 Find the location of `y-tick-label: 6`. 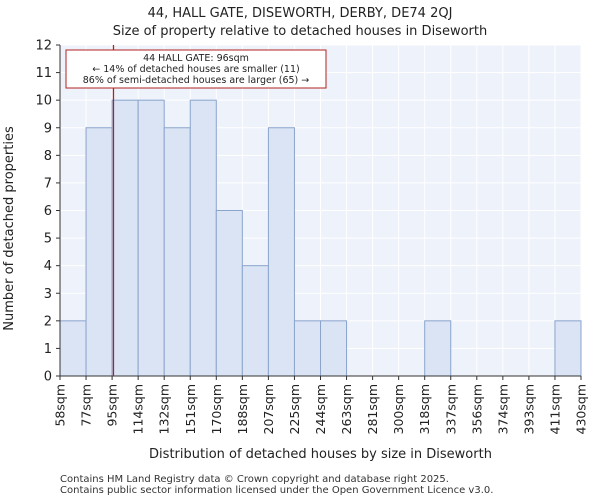

y-tick-label: 6 is located at coordinates (48, 211).